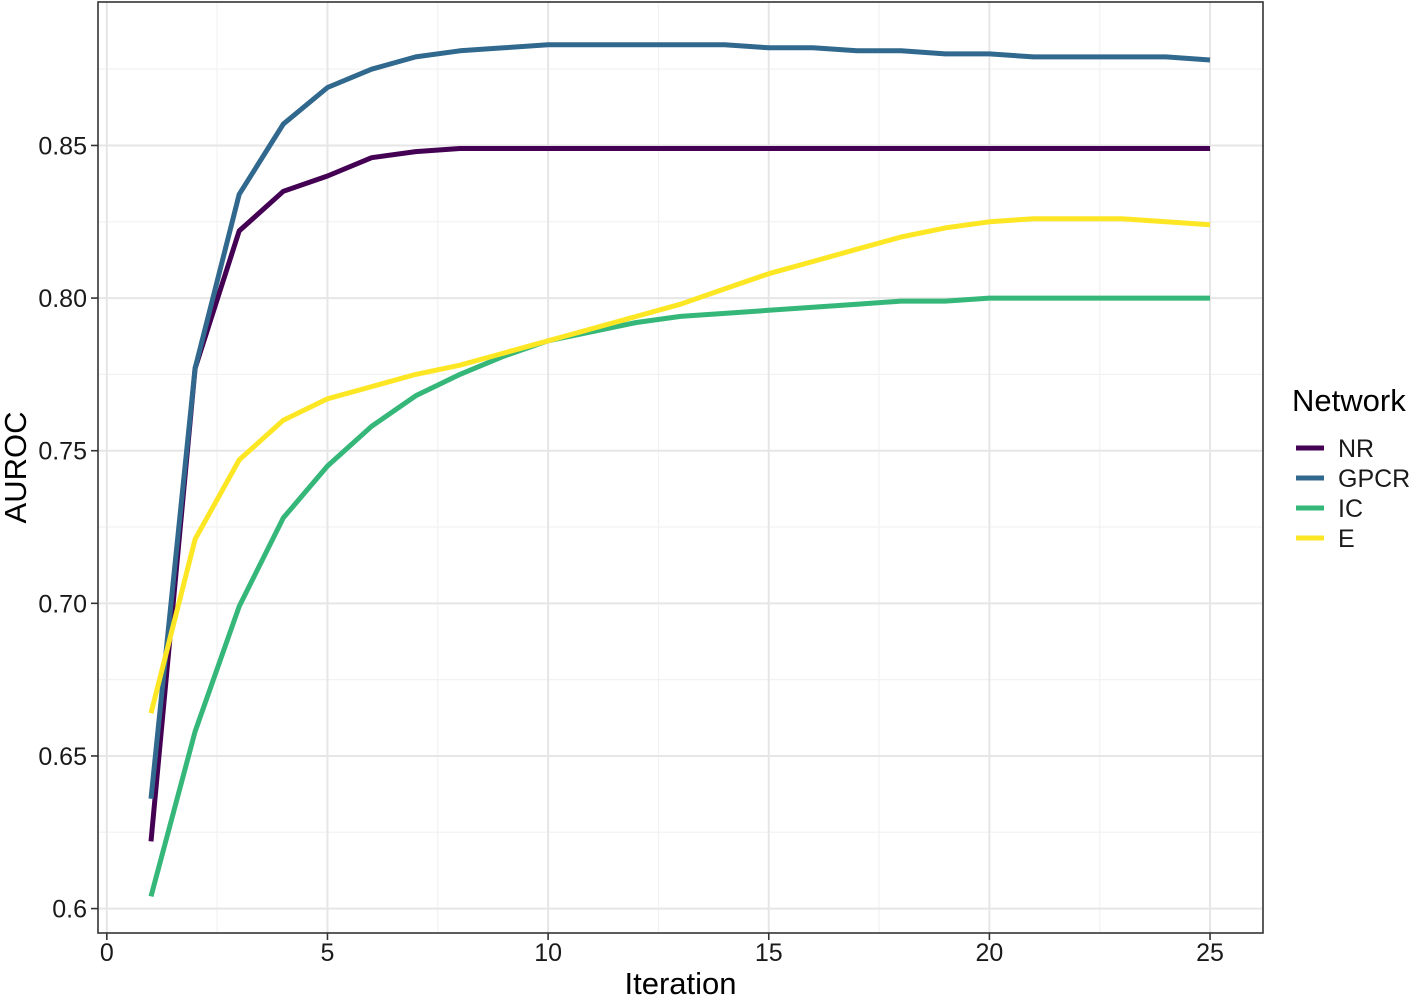  I want to click on legend-label-ic: IC, so click(1350, 509).